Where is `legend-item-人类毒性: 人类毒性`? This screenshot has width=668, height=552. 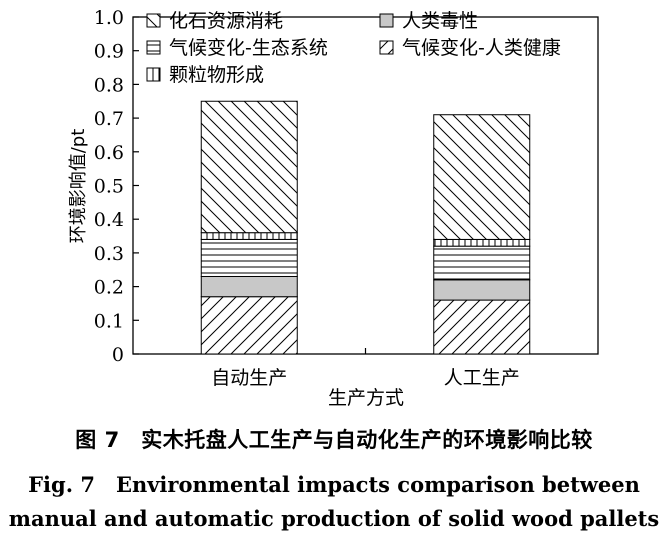
legend-item-人类毒性: 人类毒性 is located at coordinates (428, 21).